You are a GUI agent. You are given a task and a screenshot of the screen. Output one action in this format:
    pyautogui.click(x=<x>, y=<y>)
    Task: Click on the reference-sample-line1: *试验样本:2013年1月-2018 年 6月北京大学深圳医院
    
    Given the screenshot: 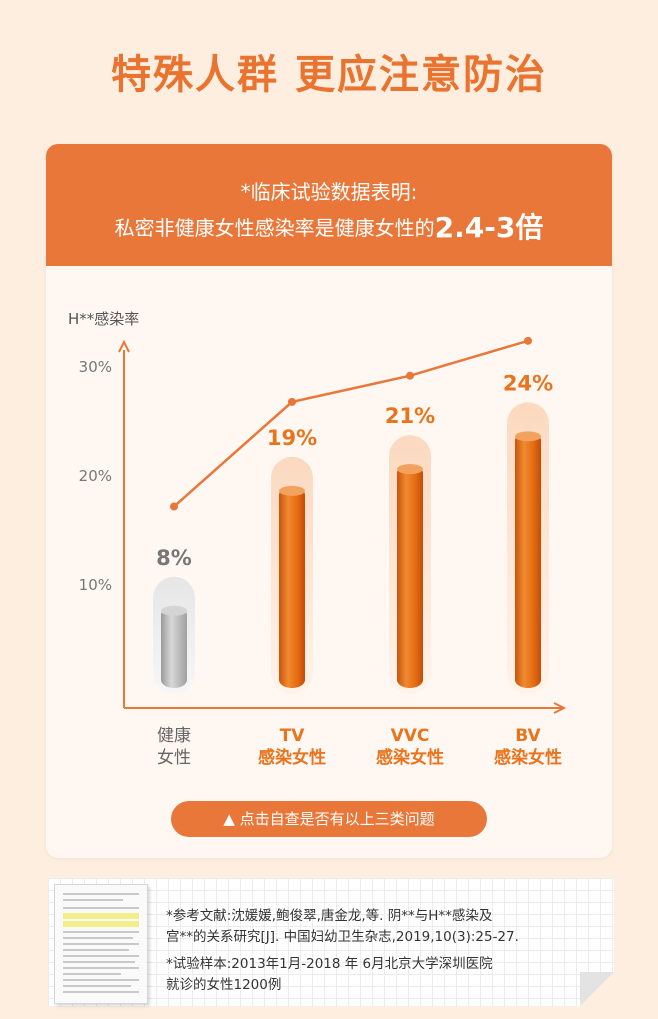 What is the action you would take?
    pyautogui.click(x=329, y=964)
    